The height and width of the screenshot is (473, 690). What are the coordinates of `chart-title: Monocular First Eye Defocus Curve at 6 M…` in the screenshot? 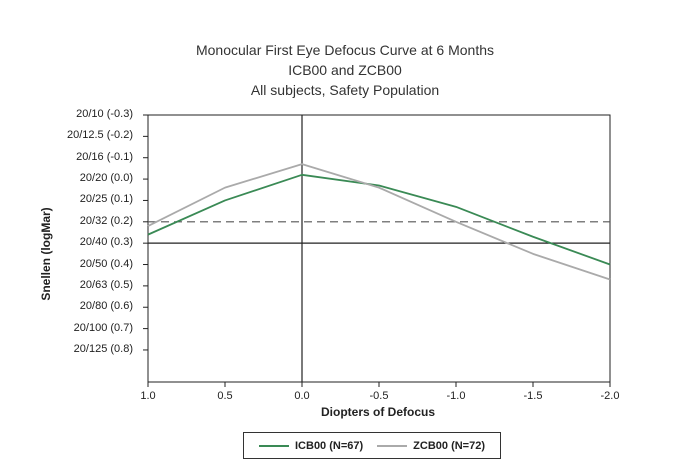 It's located at (344, 50).